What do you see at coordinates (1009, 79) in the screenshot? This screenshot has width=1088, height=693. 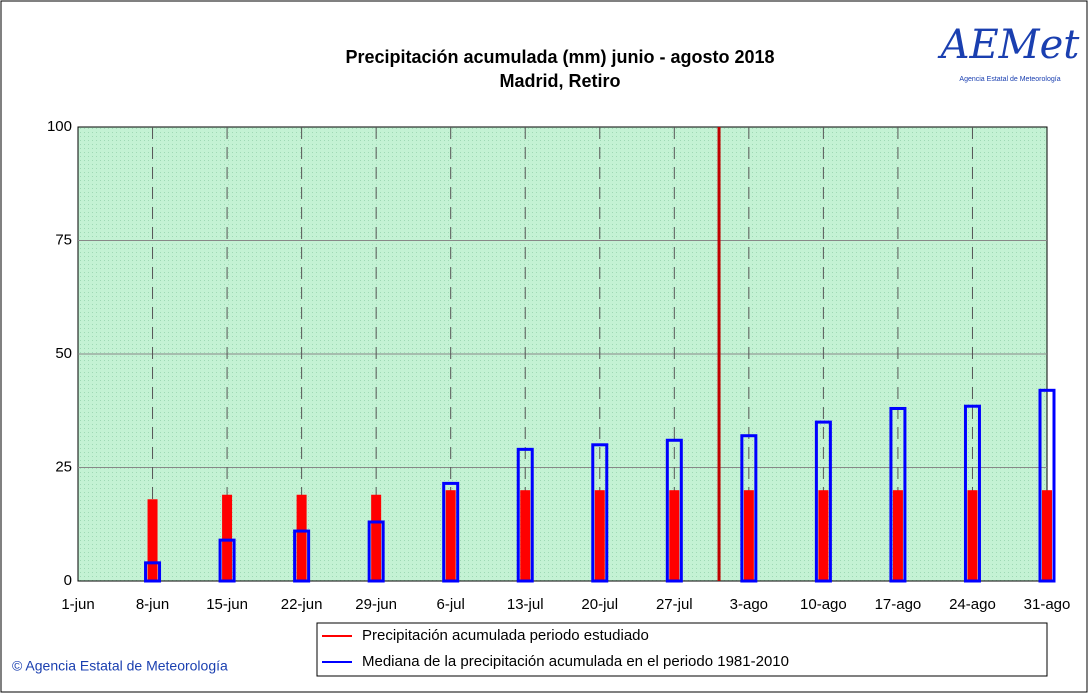 I see `logo-caption: Agencia Estatal de Meteorología` at bounding box center [1009, 79].